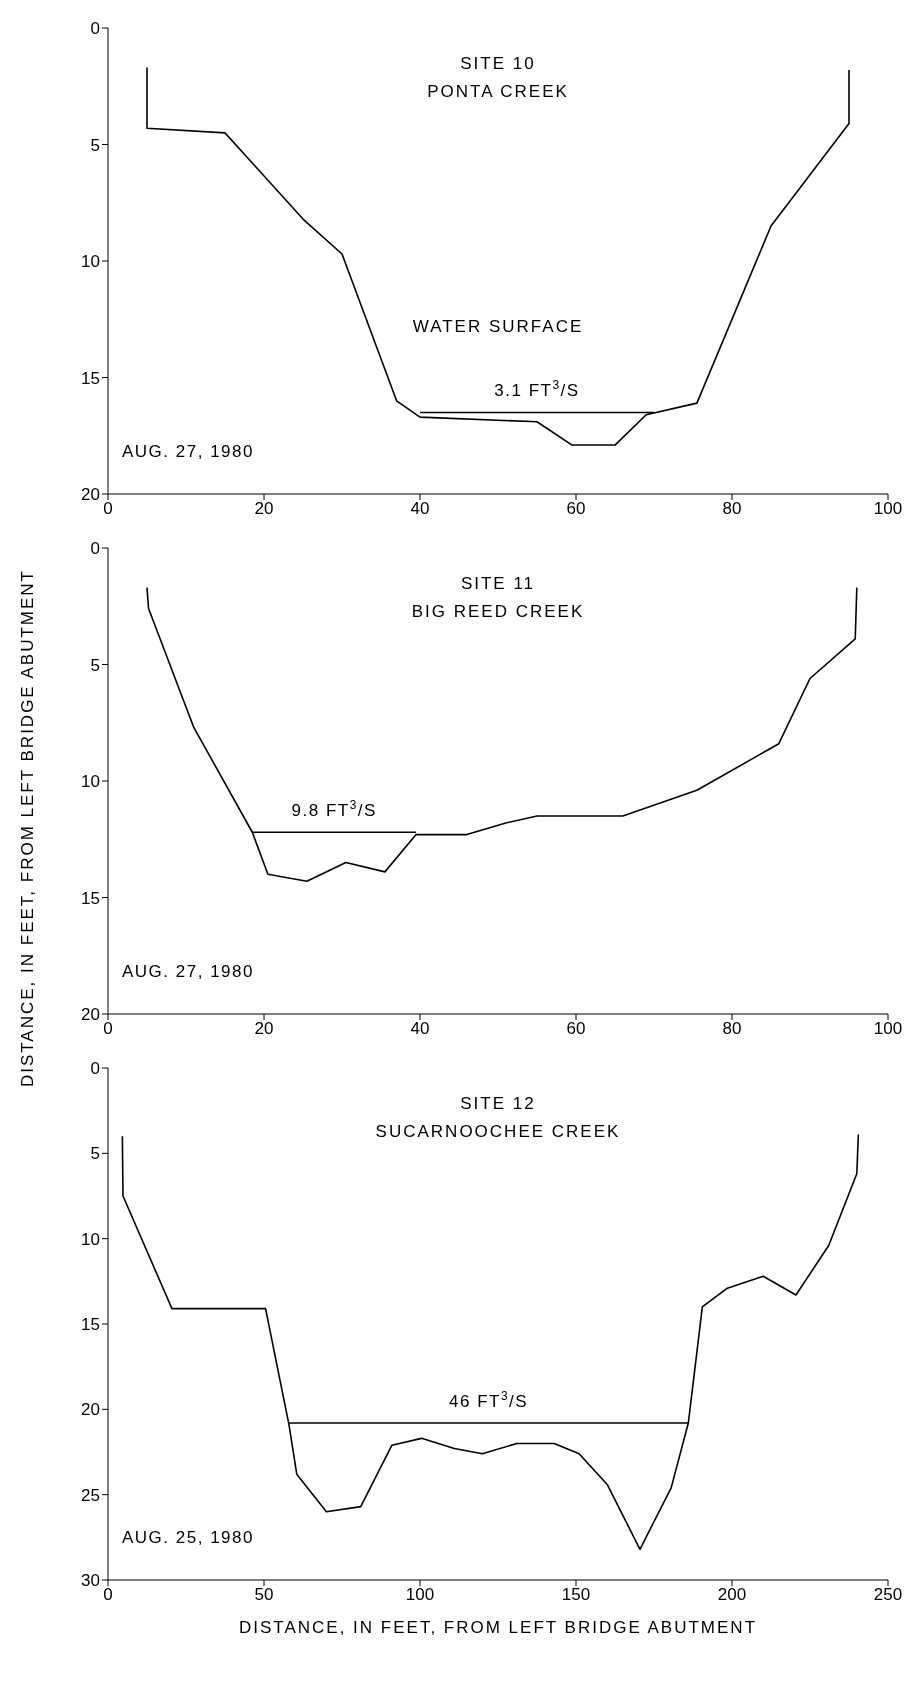 The height and width of the screenshot is (1681, 921). Describe the element at coordinates (498, 92) in the screenshot. I see `text: PONTA CREEK` at that location.